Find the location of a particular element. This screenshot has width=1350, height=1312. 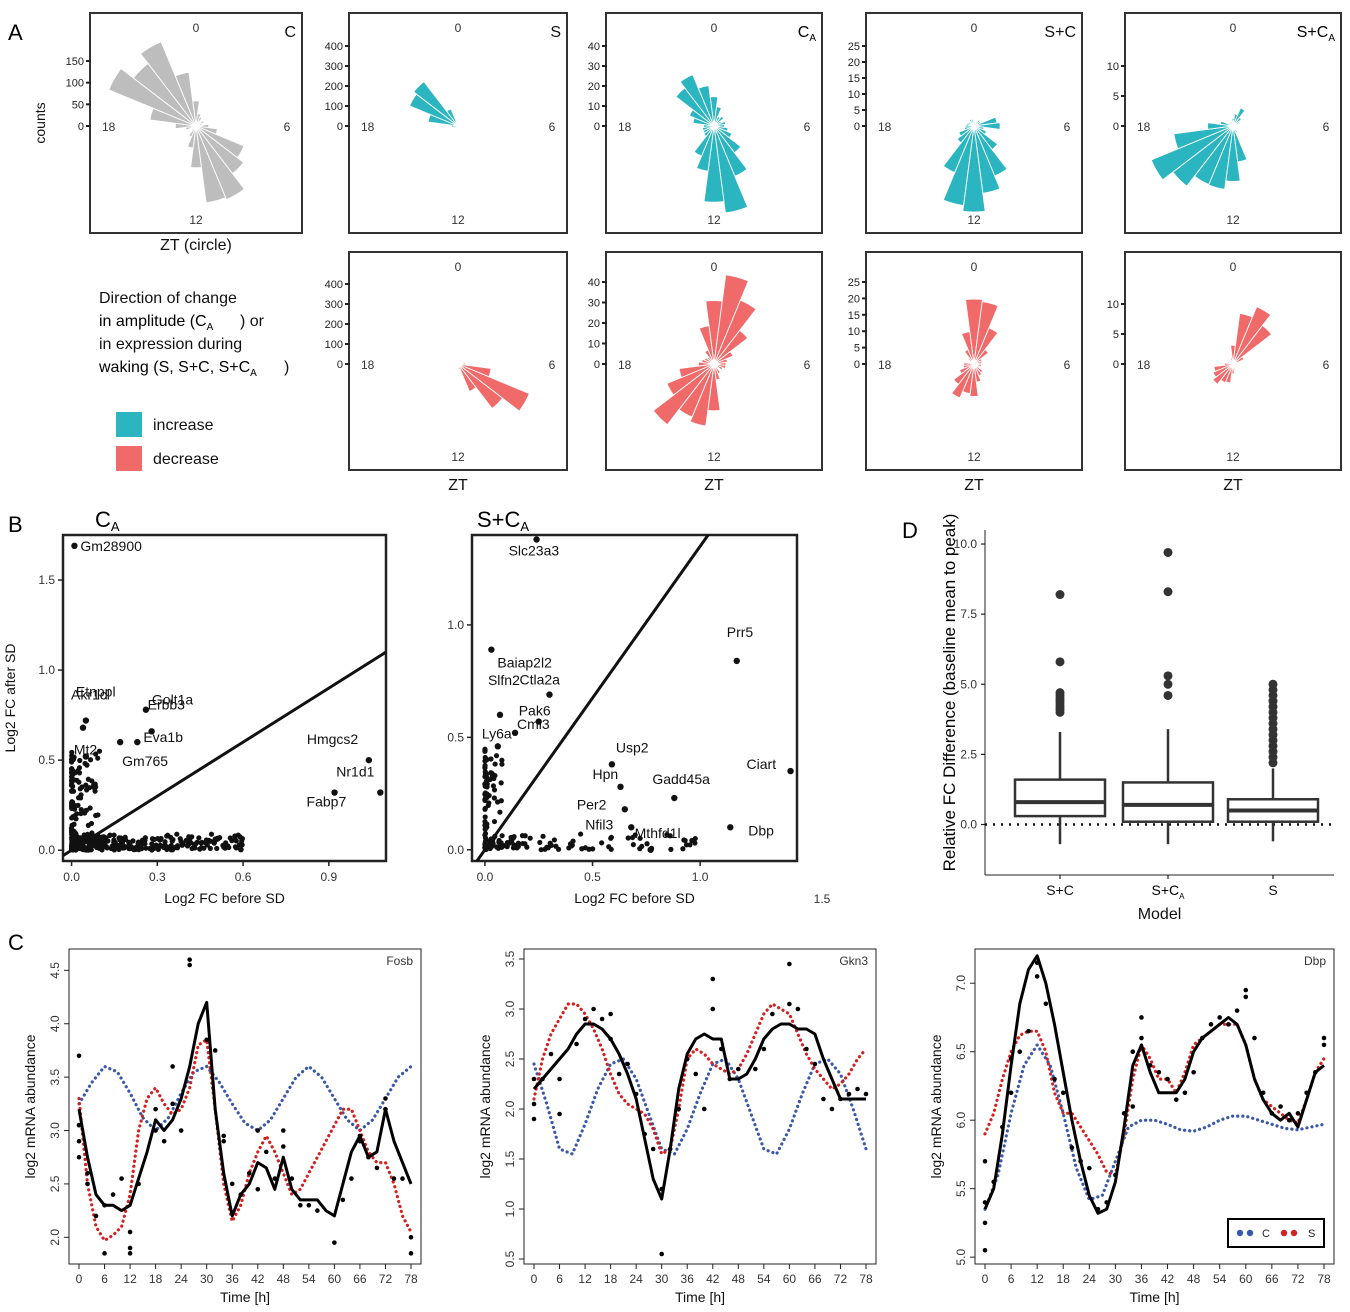

rose-tick-s-dec-1: 100 is located at coordinates (334, 345).